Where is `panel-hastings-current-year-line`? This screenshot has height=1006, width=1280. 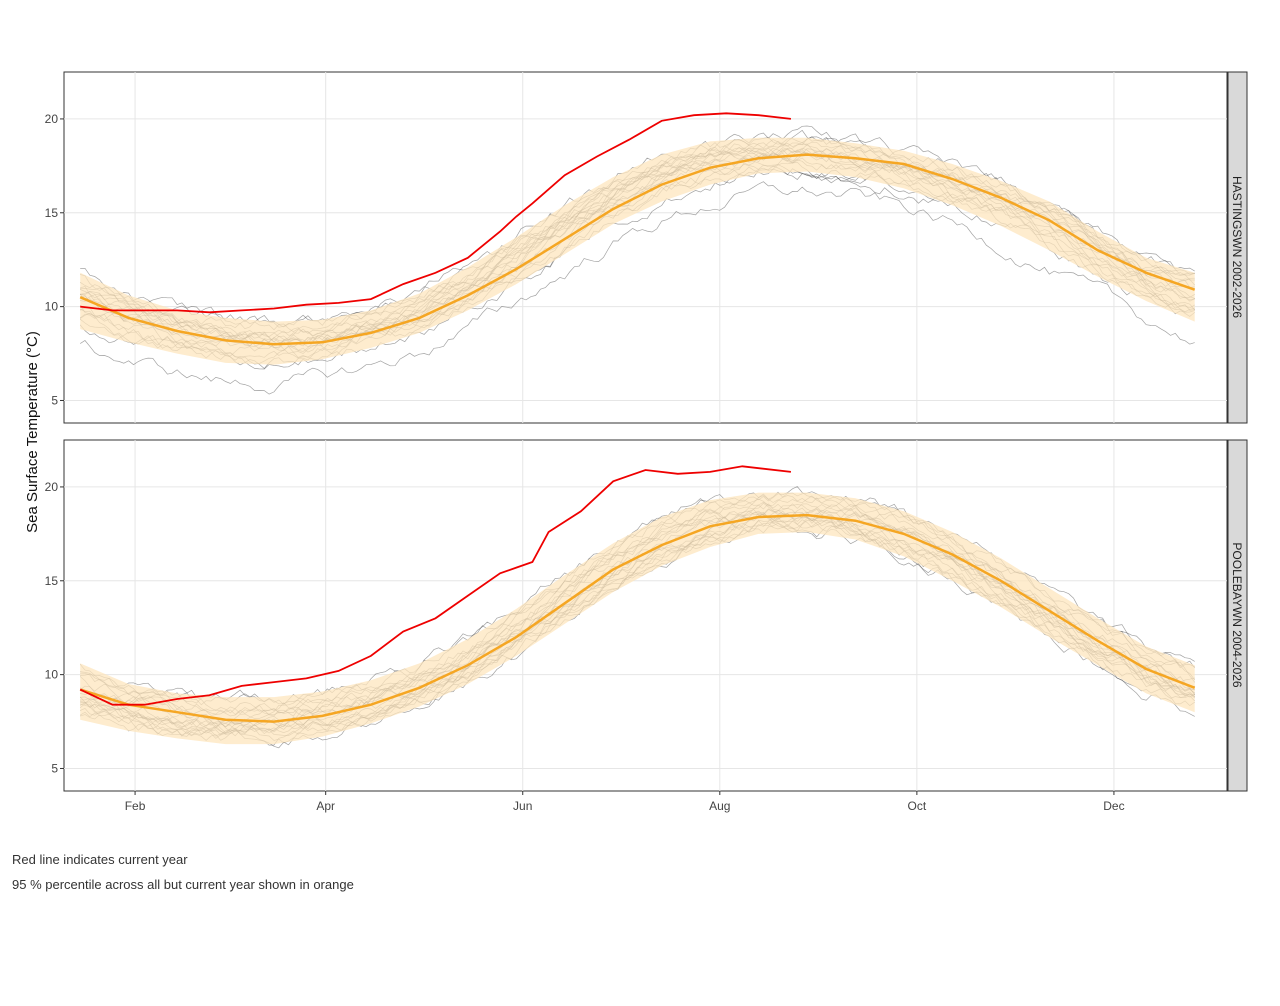
panel-hastings-current-year-line is located at coordinates (436, 213).